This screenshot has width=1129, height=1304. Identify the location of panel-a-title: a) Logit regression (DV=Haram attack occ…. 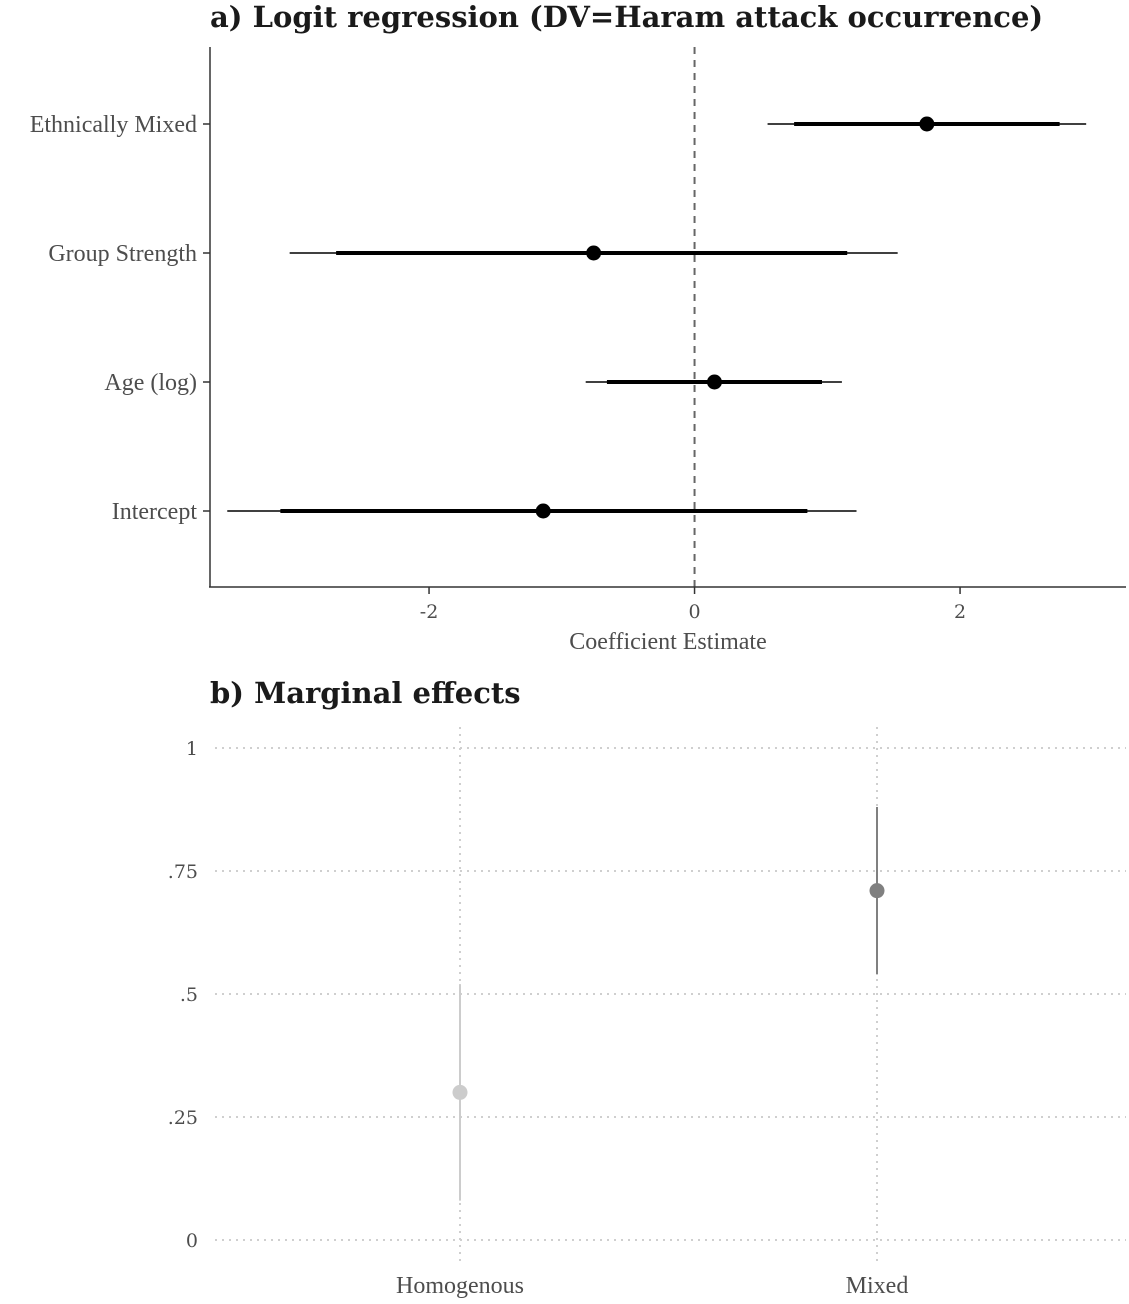
(626, 17).